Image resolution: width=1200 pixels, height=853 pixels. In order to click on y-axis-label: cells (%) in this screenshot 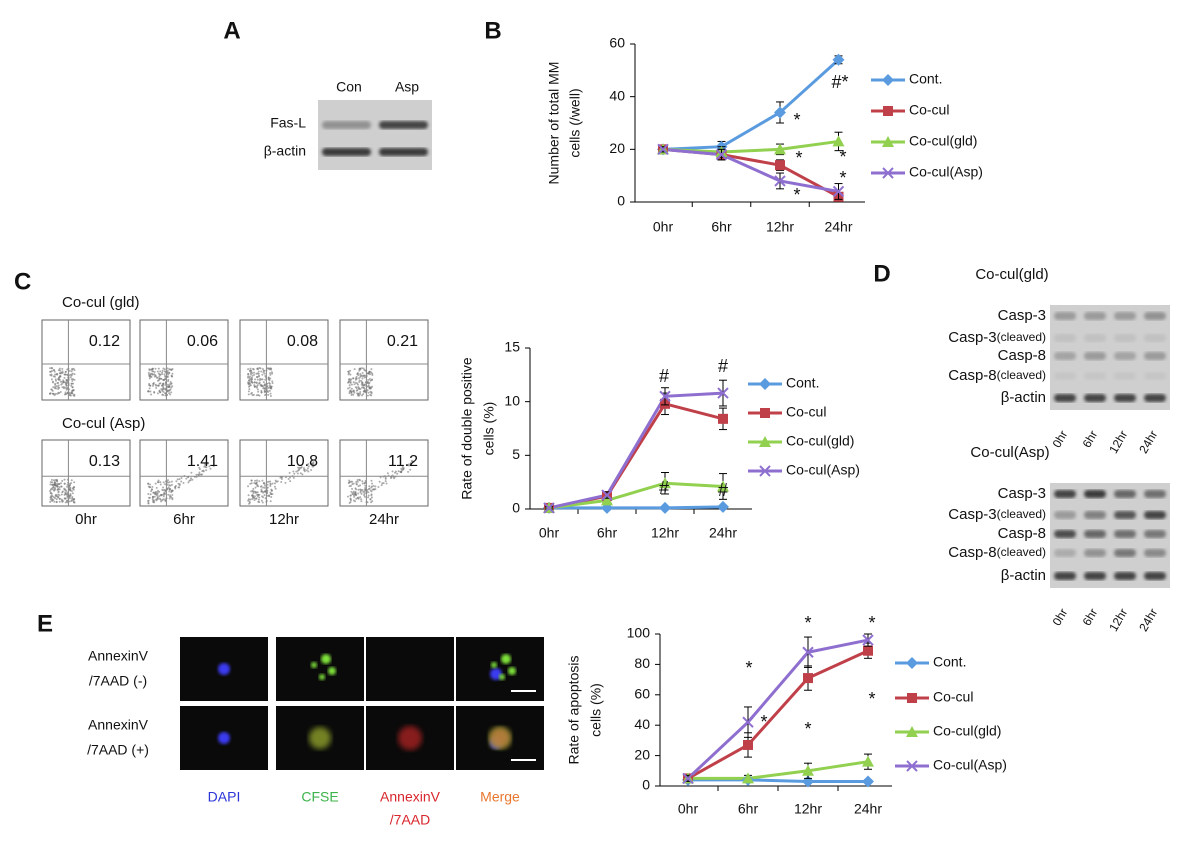, I will do `click(596, 710)`.